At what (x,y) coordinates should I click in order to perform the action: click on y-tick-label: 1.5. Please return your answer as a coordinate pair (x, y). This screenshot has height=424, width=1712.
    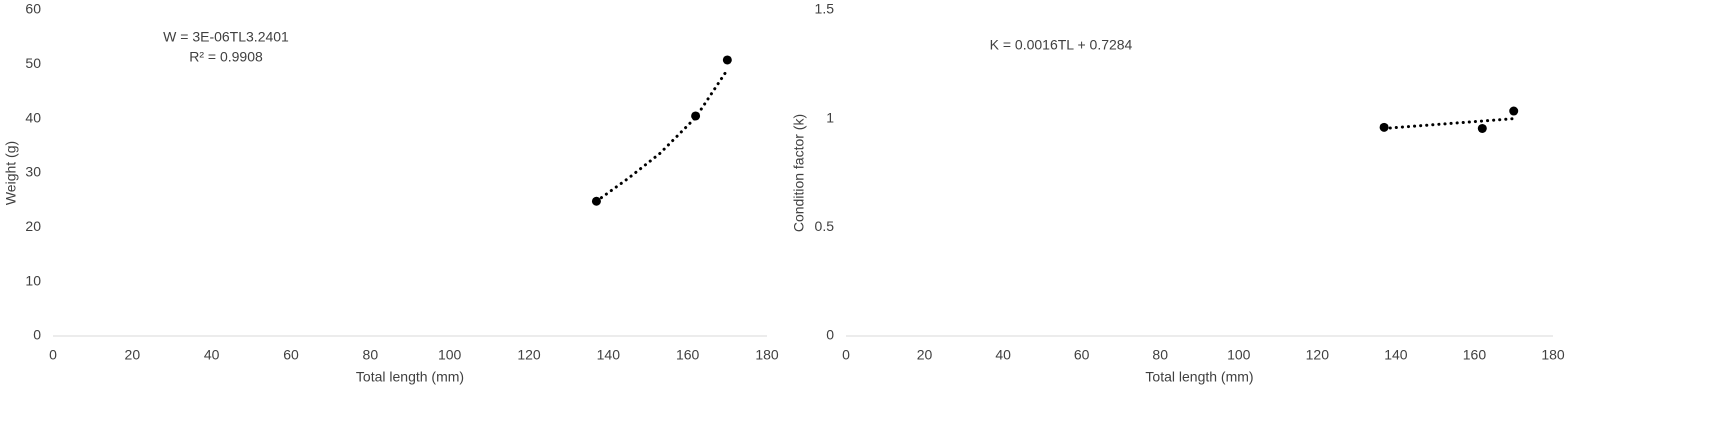
    Looking at the image, I should click on (825, 9).